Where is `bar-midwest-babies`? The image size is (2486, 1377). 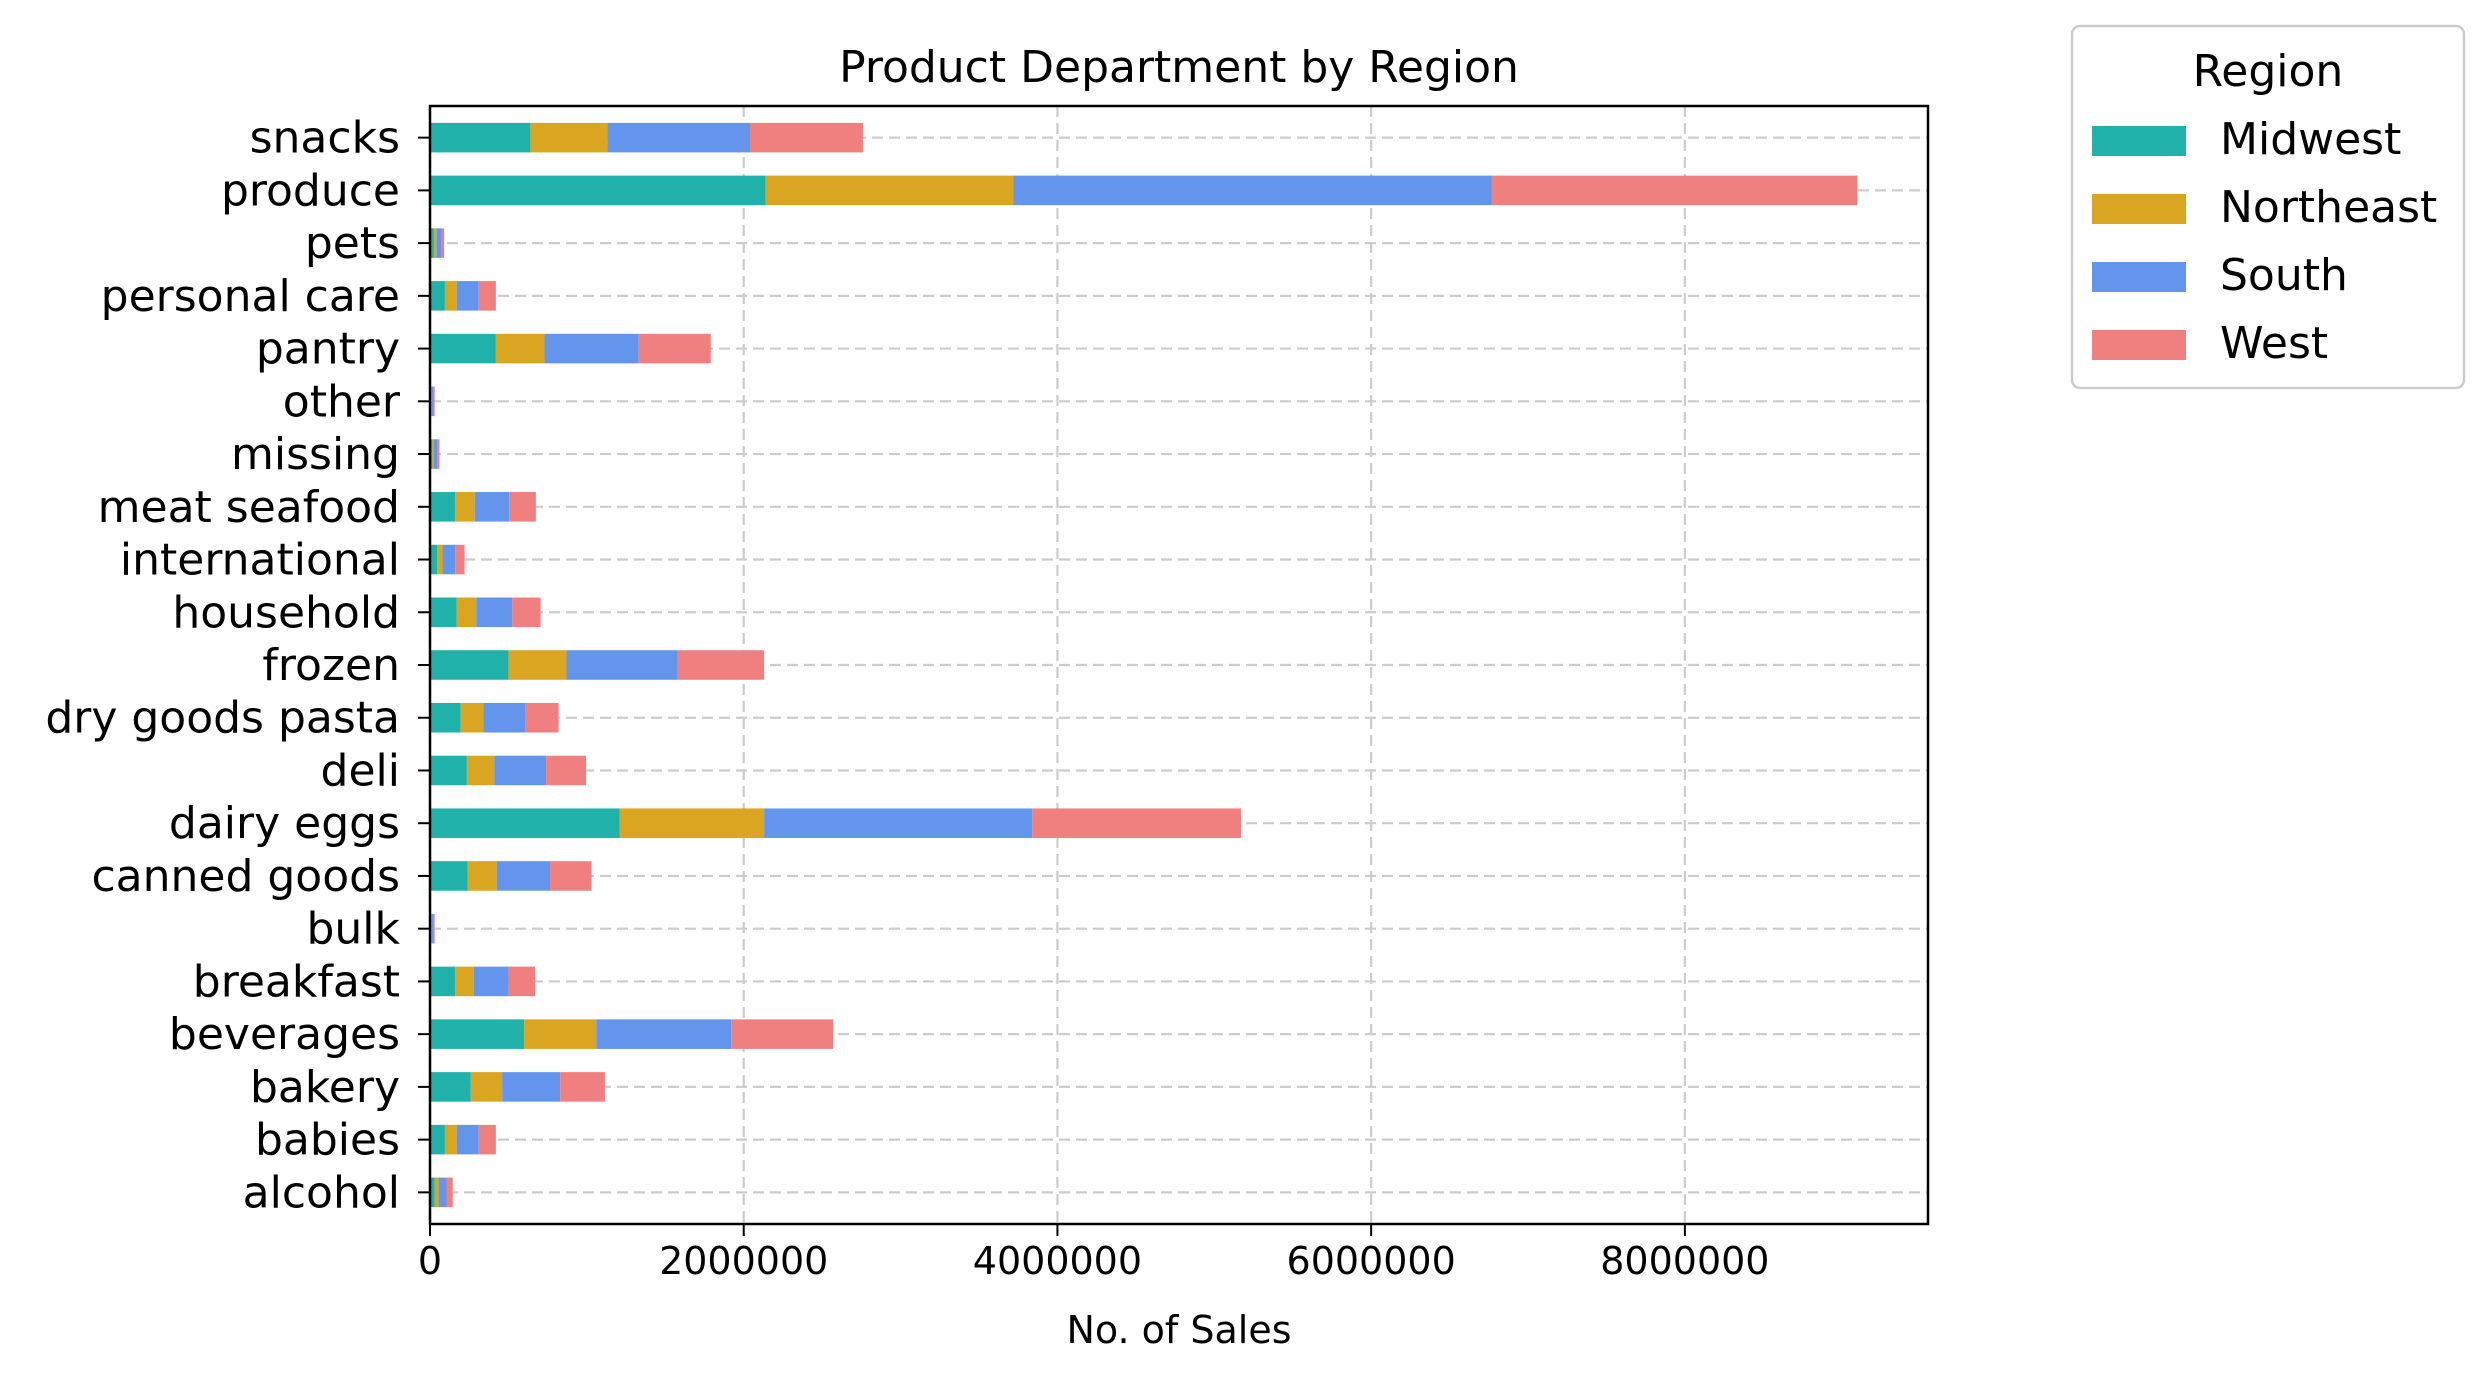
bar-midwest-babies is located at coordinates (437, 1139).